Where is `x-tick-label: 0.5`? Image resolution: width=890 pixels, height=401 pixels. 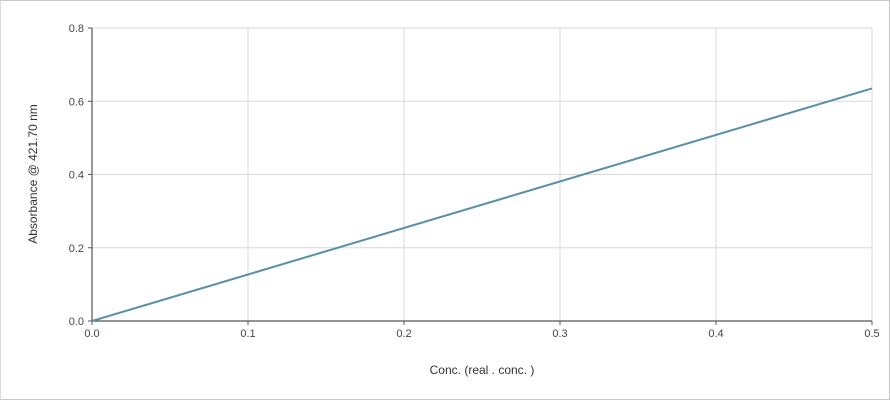
x-tick-label: 0.5 is located at coordinates (871, 334).